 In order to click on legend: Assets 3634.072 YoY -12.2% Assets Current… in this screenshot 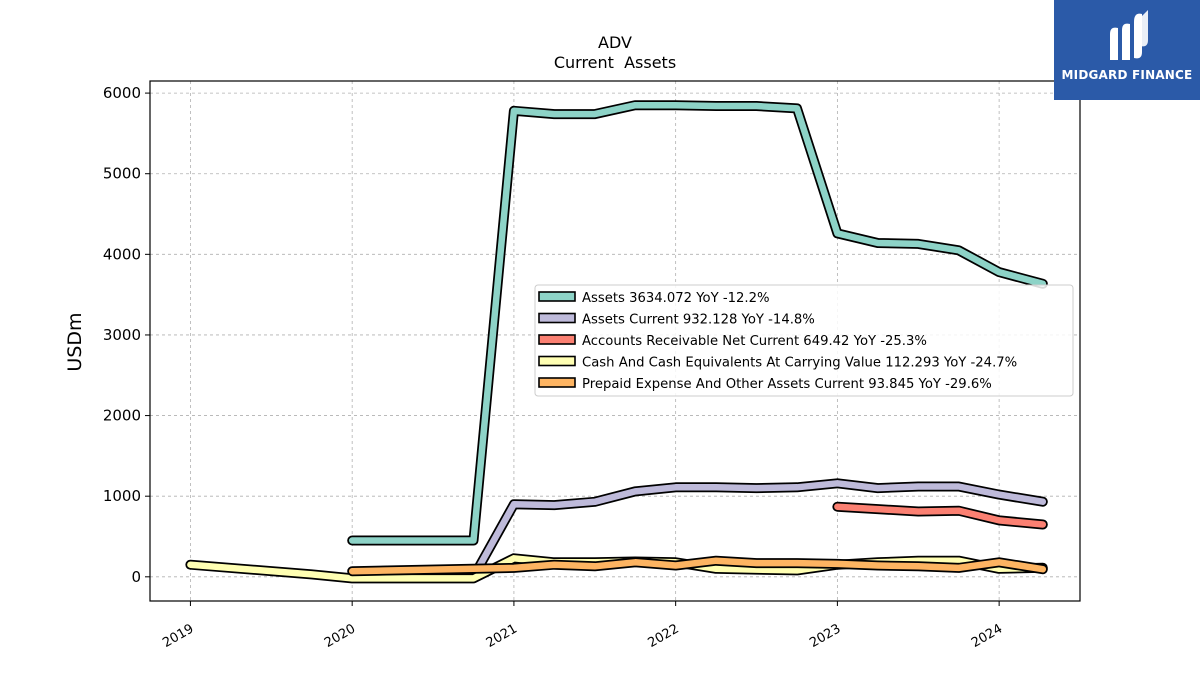, I will do `click(804, 340)`.